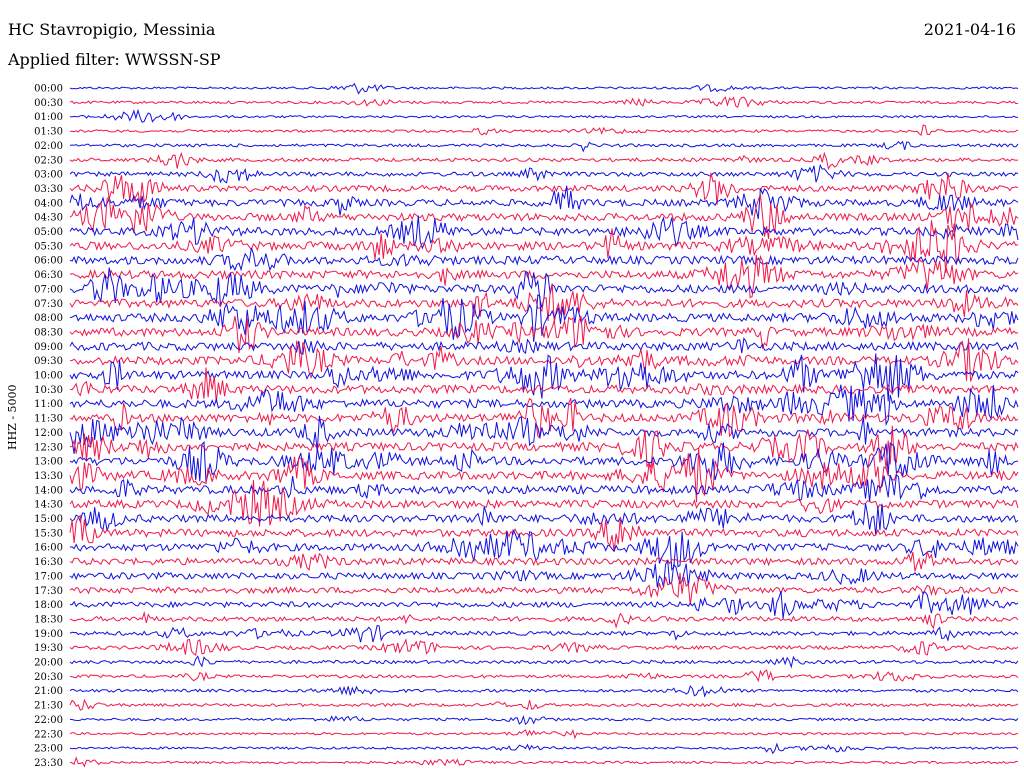  Describe the element at coordinates (48, 720) in the screenshot. I see `row-time-label: 22:00` at that location.